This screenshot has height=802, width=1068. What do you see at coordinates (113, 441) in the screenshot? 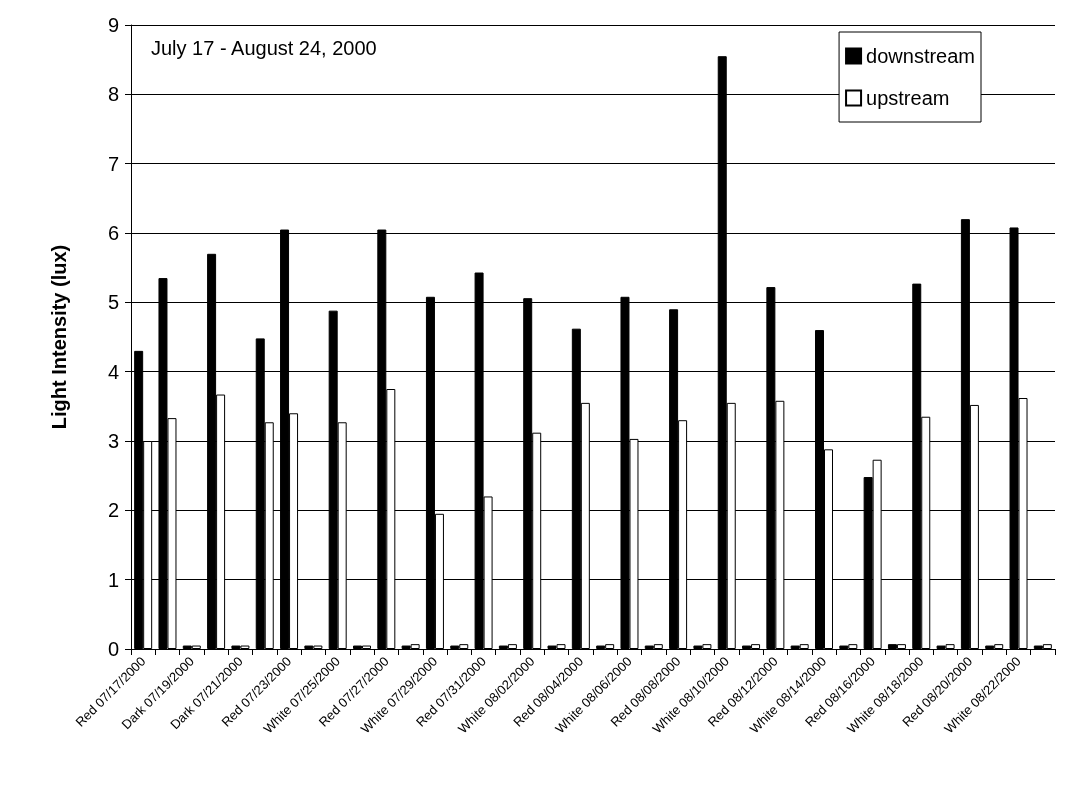
I see `y-tick-label: 3` at bounding box center [113, 441].